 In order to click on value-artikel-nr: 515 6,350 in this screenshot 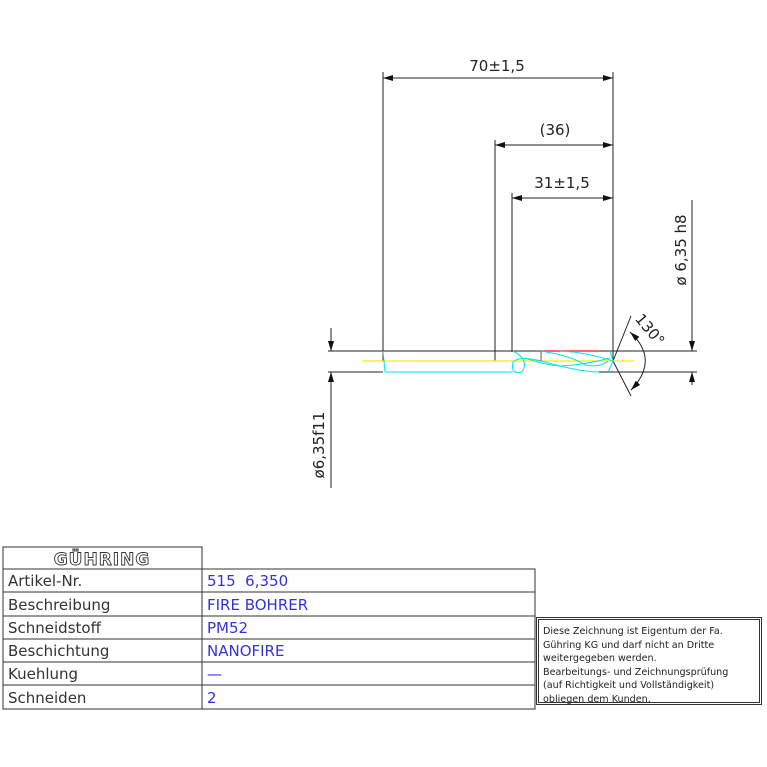, I will do `click(247, 581)`.